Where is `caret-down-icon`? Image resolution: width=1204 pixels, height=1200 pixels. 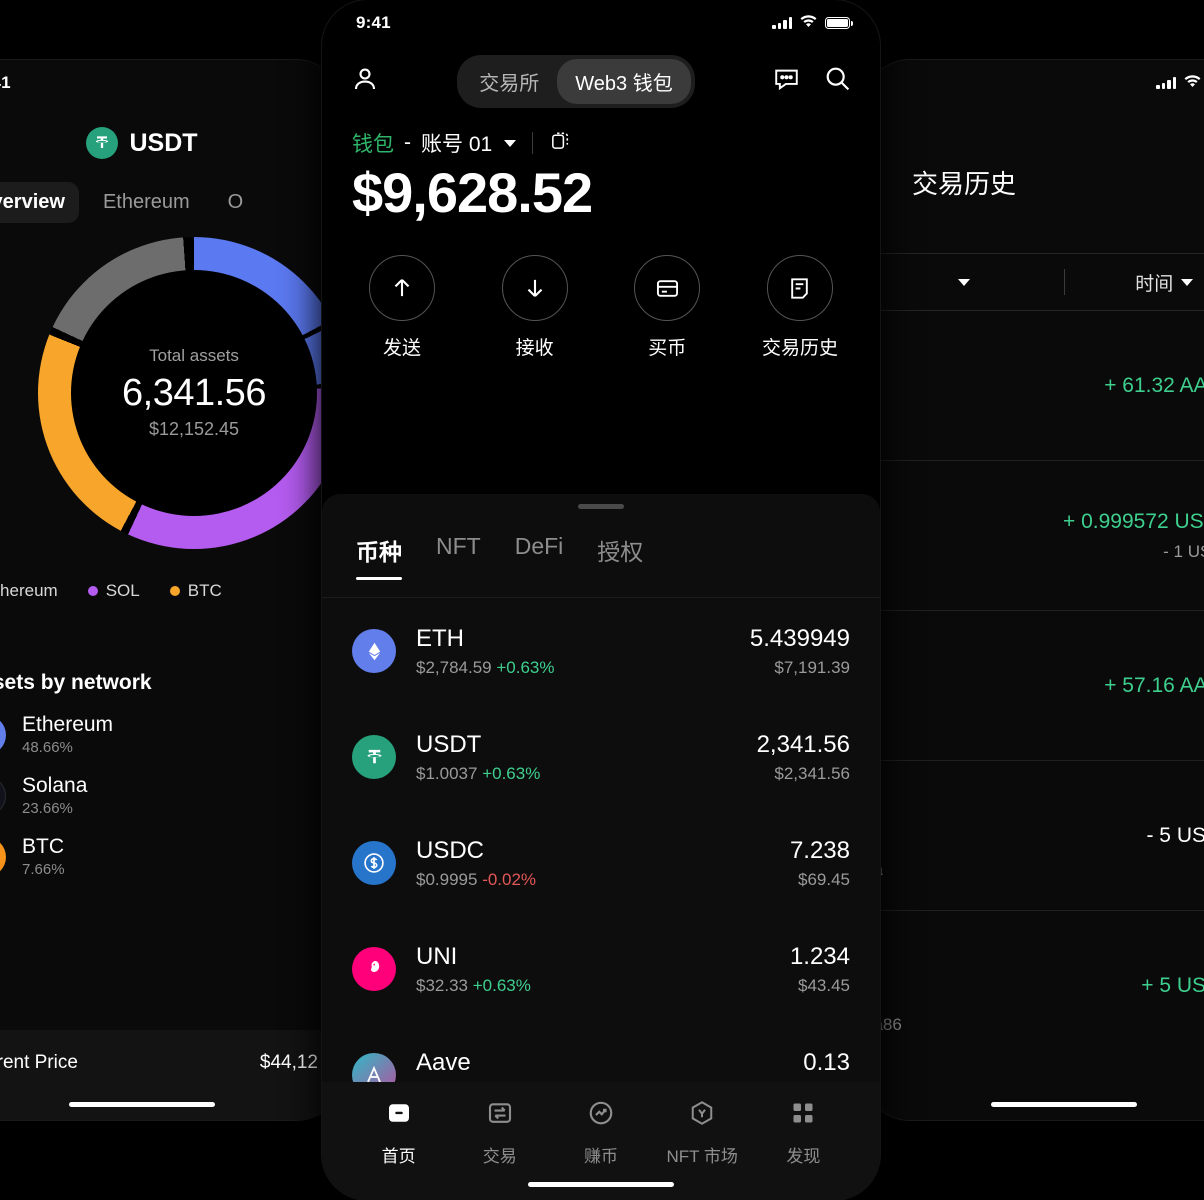 caret-down-icon is located at coordinates (1187, 282).